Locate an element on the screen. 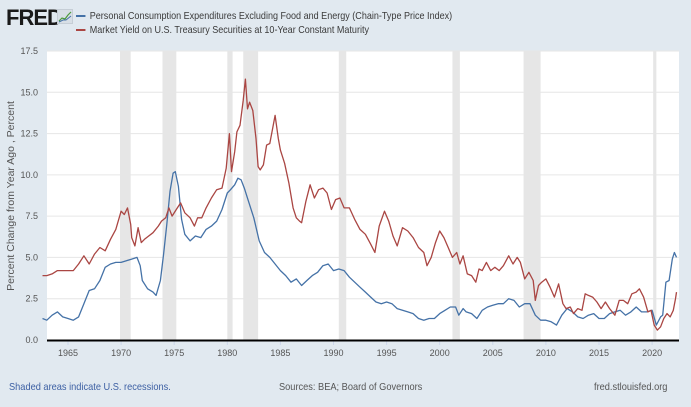  x-tick-label: 1990 is located at coordinates (333, 353).